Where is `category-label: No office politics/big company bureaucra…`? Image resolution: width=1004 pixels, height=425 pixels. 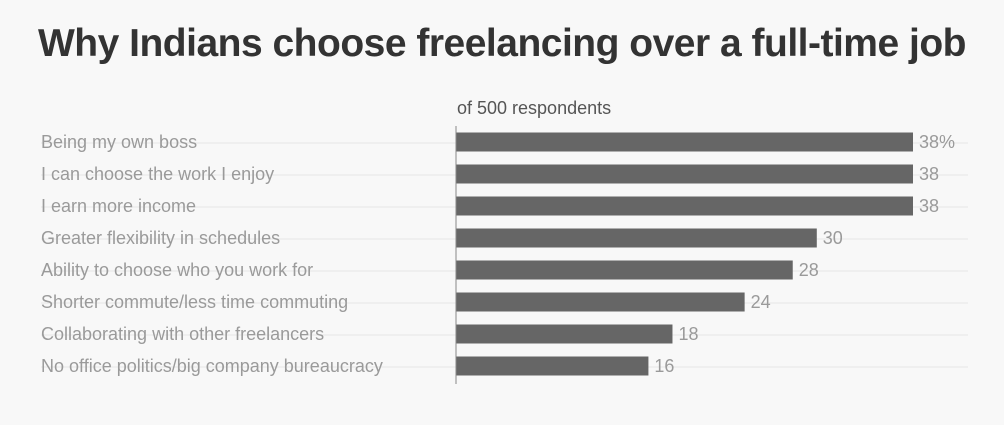 category-label: No office politics/big company bureaucra… is located at coordinates (212, 366).